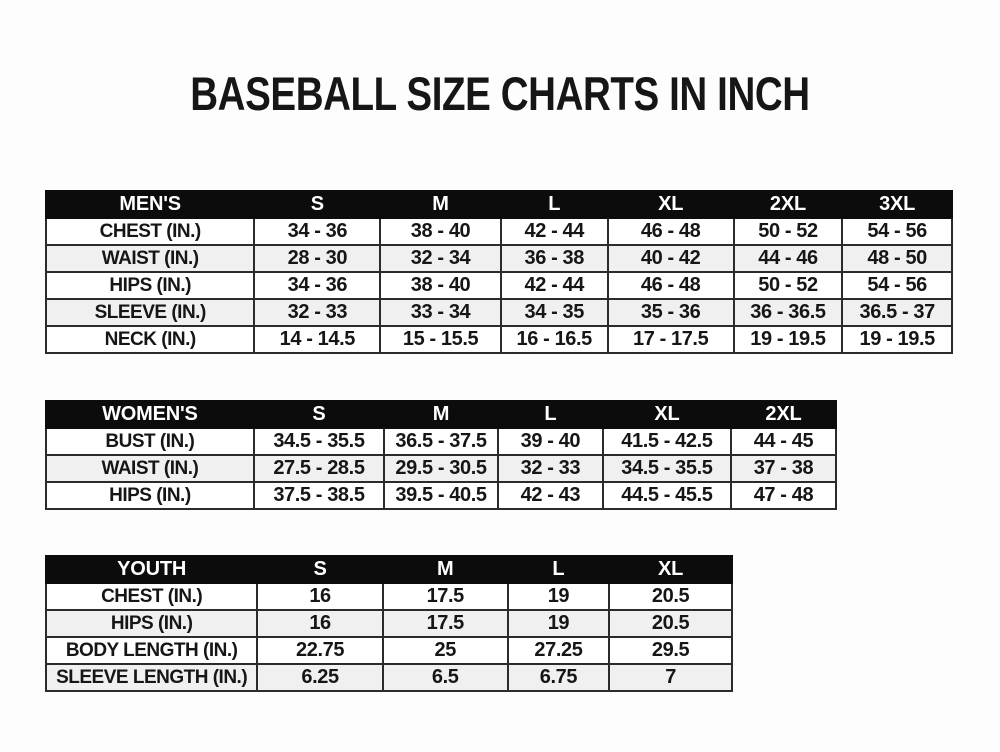  I want to click on row-label: BODY LENGTH (IN.), so click(151, 650).